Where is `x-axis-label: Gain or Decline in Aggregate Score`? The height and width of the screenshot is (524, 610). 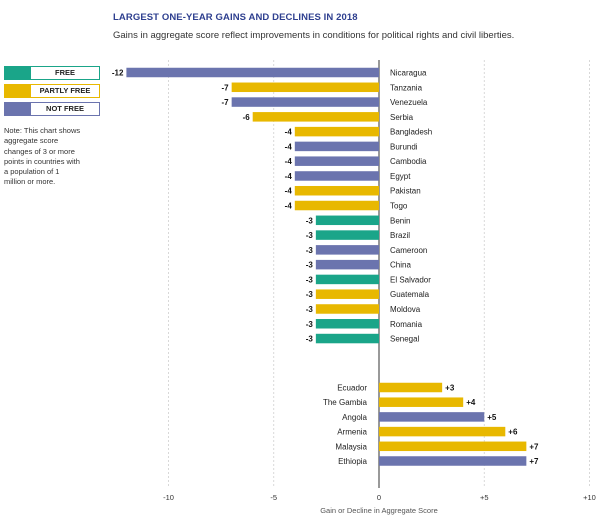 x-axis-label: Gain or Decline in Aggregate Score is located at coordinates (379, 510).